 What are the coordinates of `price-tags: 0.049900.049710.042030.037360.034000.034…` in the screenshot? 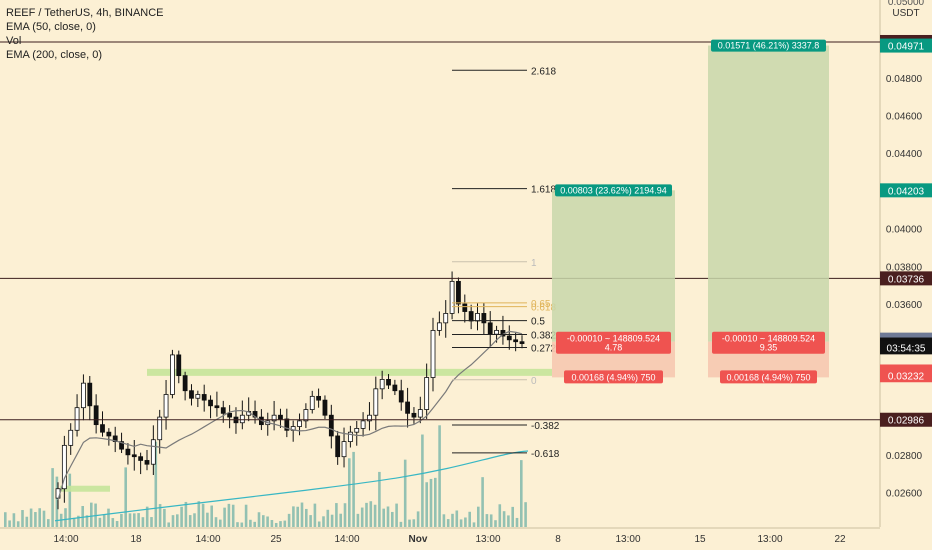 It's located at (906, 230).